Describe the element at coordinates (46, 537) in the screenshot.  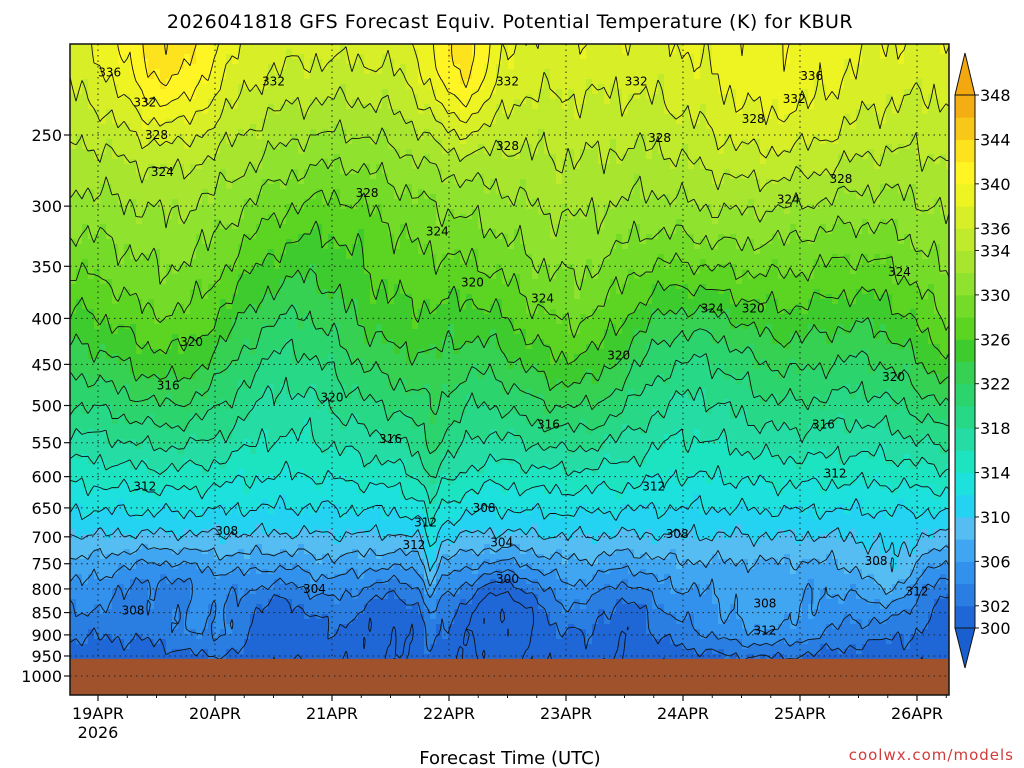
I see `y-tick-label: 700` at that location.